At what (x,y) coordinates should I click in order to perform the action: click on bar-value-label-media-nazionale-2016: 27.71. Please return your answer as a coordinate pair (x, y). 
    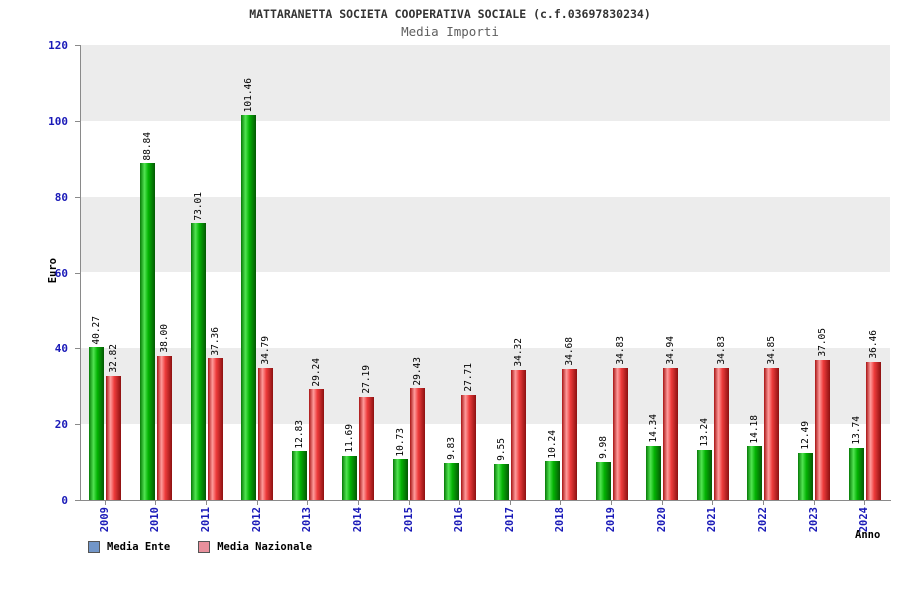
    Looking at the image, I should click on (468, 377).